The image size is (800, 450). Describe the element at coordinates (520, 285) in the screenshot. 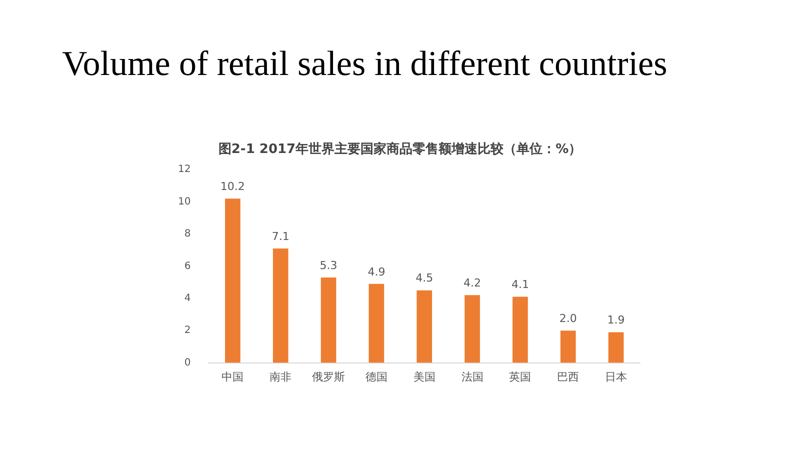

I see `data-label: 4.1` at that location.